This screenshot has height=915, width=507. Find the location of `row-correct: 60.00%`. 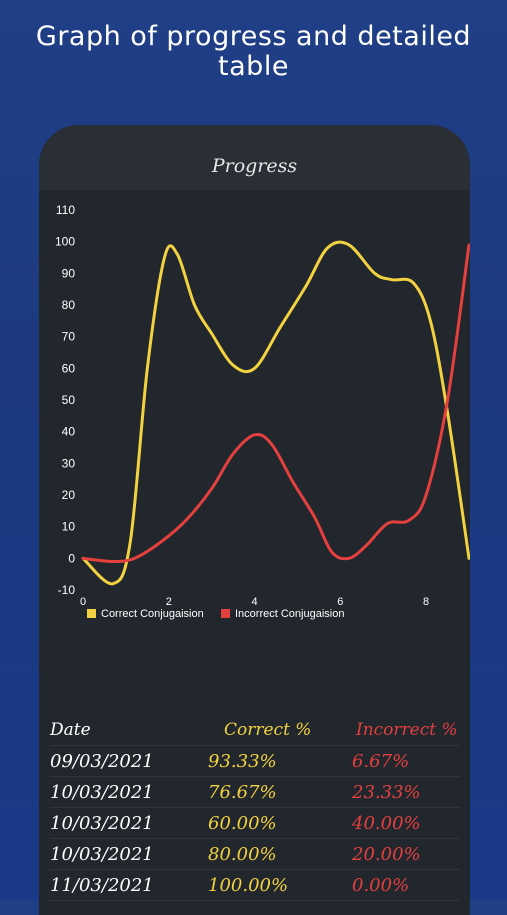

row-correct: 60.00% is located at coordinates (242, 823).